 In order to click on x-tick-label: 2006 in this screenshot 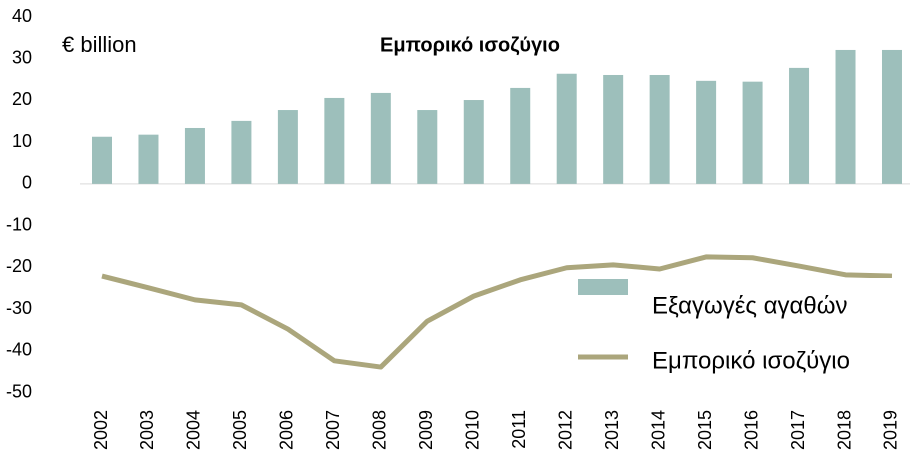, I will do `click(287, 430)`.